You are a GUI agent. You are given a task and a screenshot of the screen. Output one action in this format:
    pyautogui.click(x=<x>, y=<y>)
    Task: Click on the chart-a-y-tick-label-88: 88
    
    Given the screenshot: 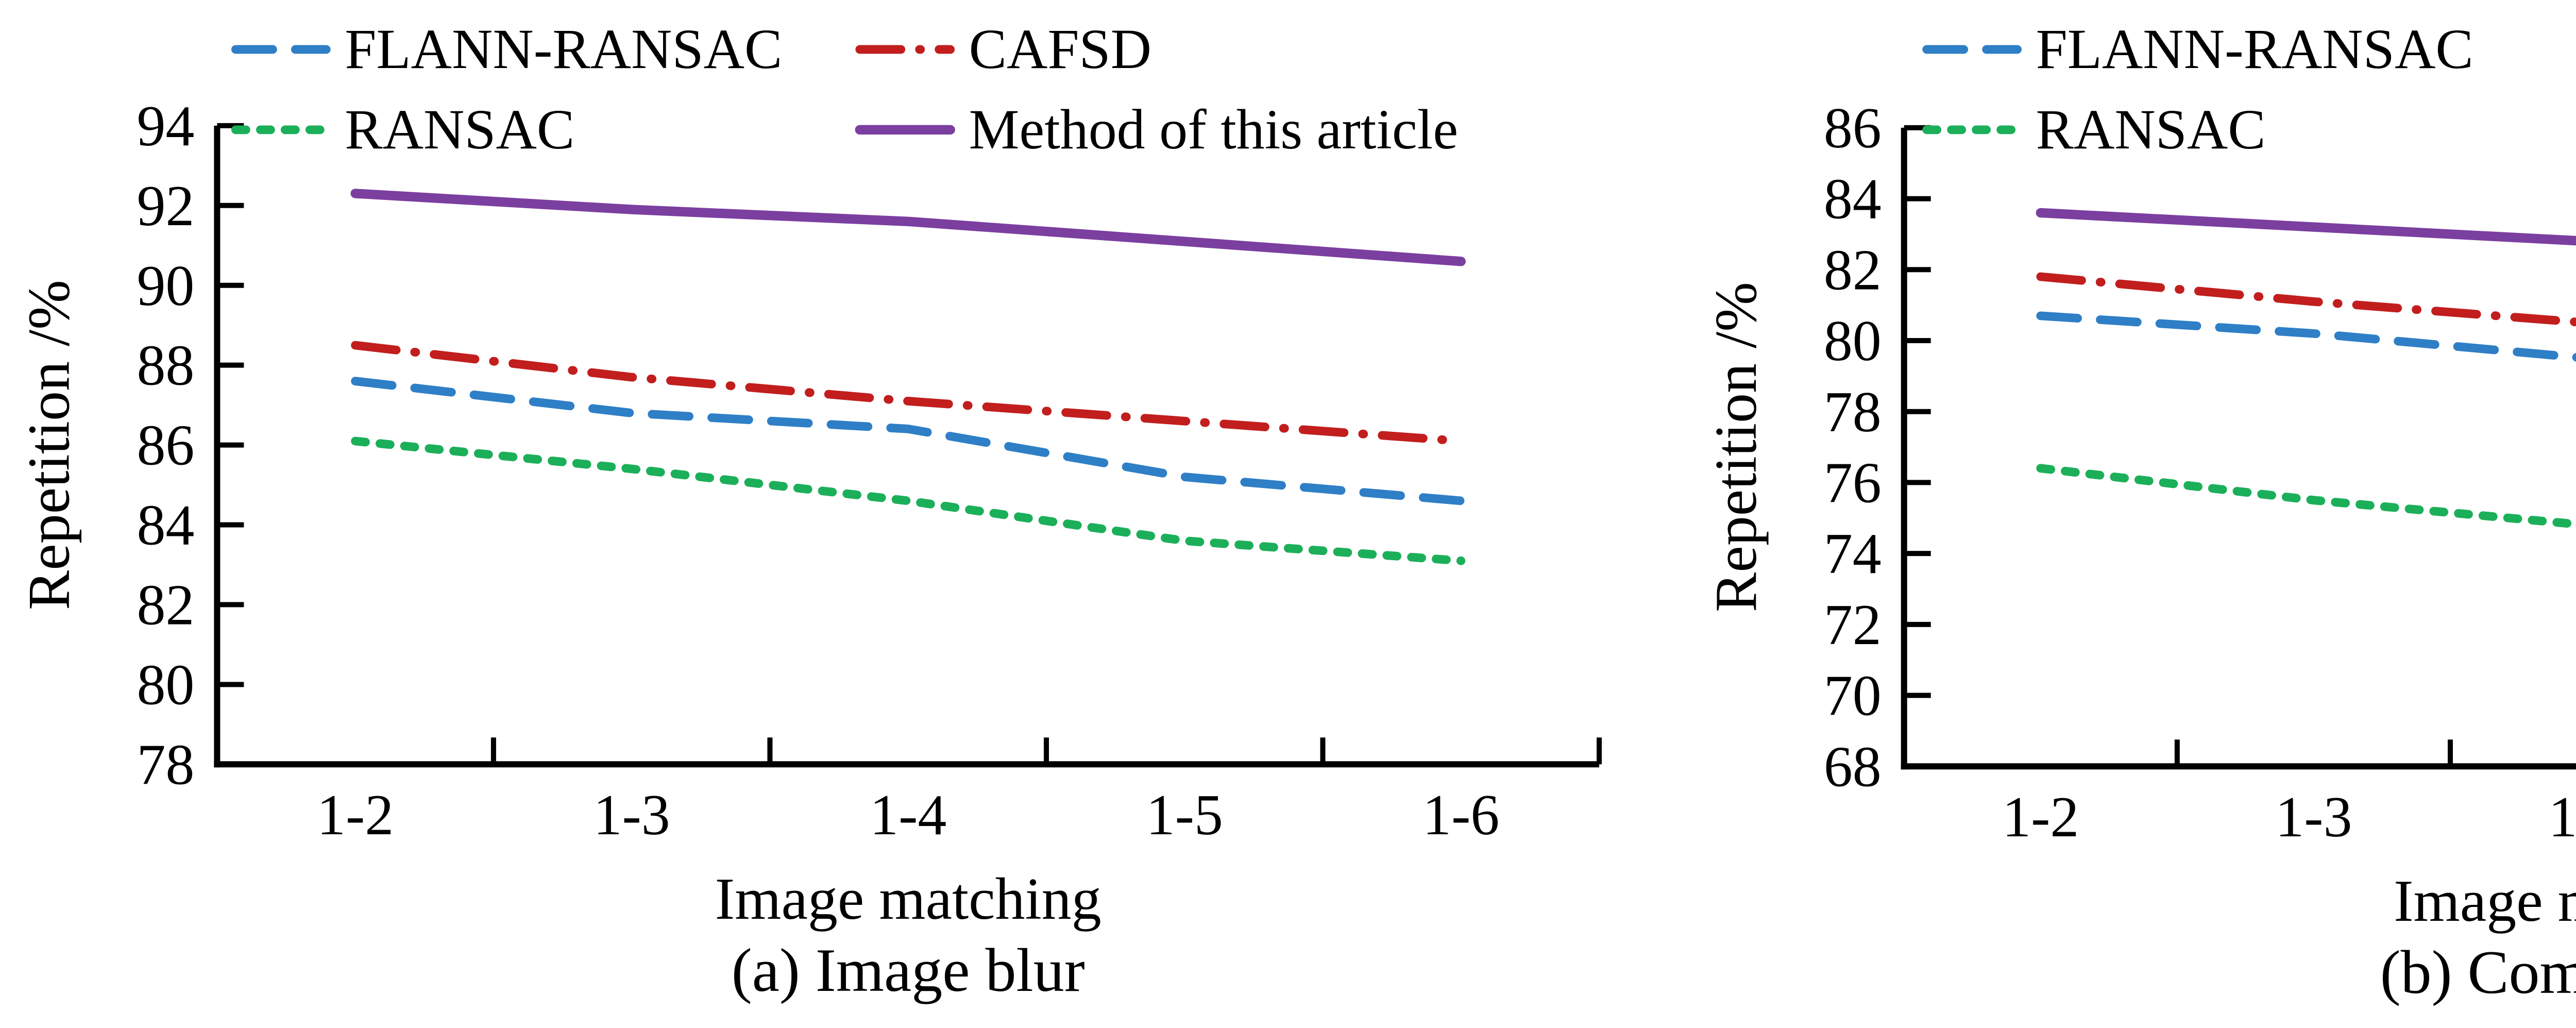 What is the action you would take?
    pyautogui.click(x=165, y=366)
    